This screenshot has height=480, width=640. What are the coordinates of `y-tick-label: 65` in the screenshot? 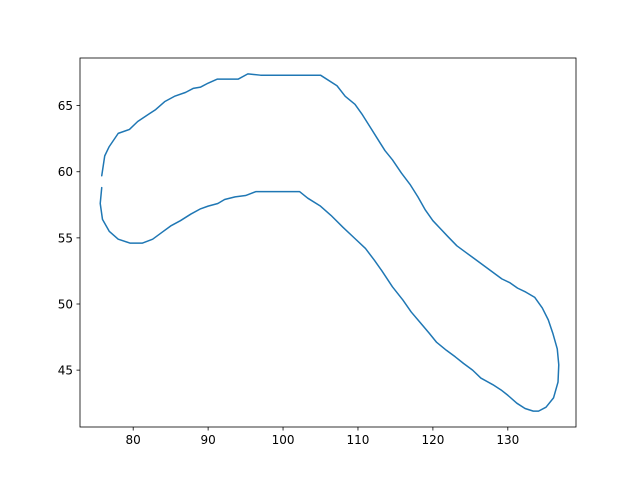 It's located at (65, 106).